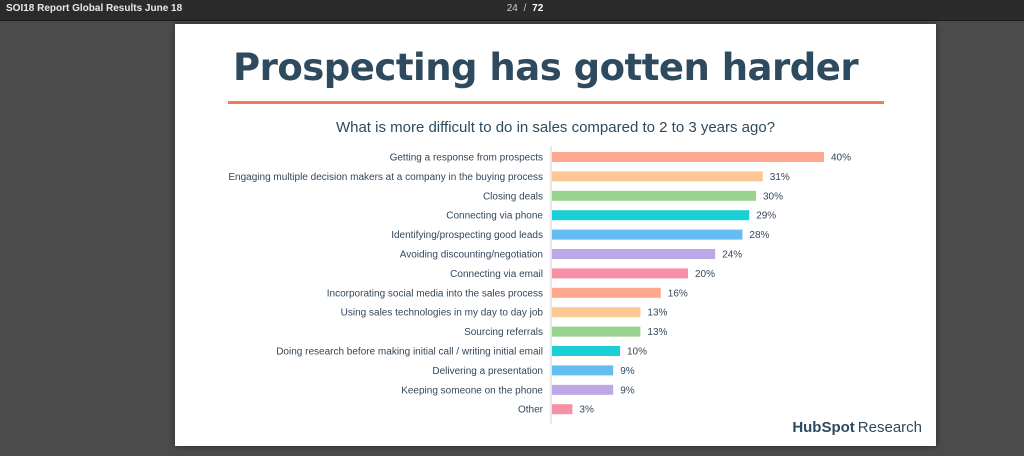 The height and width of the screenshot is (456, 1024). What do you see at coordinates (556, 102) in the screenshot?
I see `title-underline` at bounding box center [556, 102].